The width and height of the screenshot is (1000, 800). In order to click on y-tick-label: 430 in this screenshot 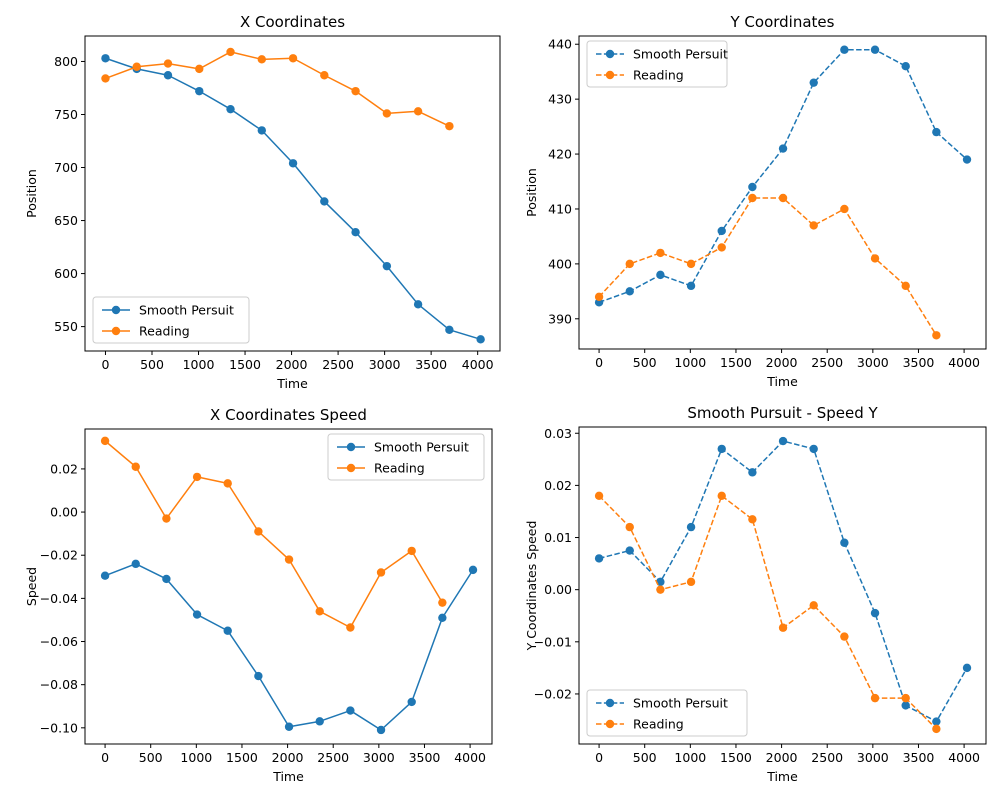, I will do `click(560, 99)`.